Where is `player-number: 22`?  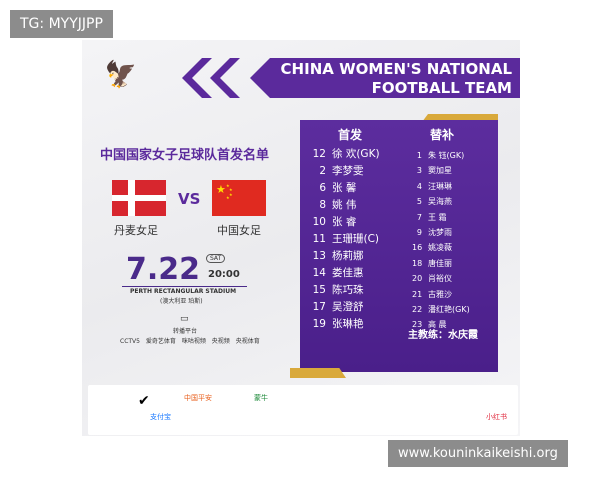
player-number: 22 is located at coordinates (417, 310).